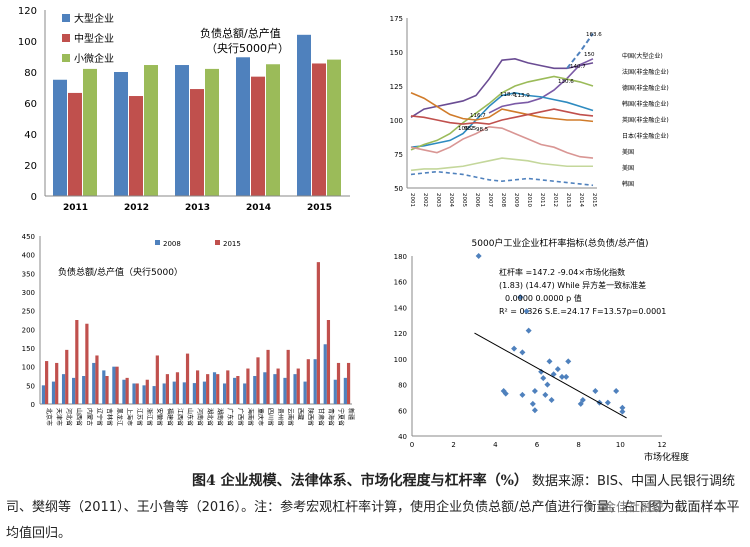  What do you see at coordinates (59, 417) in the screenshot?
I see `x-tick-label: 天津市` at bounding box center [59, 417].